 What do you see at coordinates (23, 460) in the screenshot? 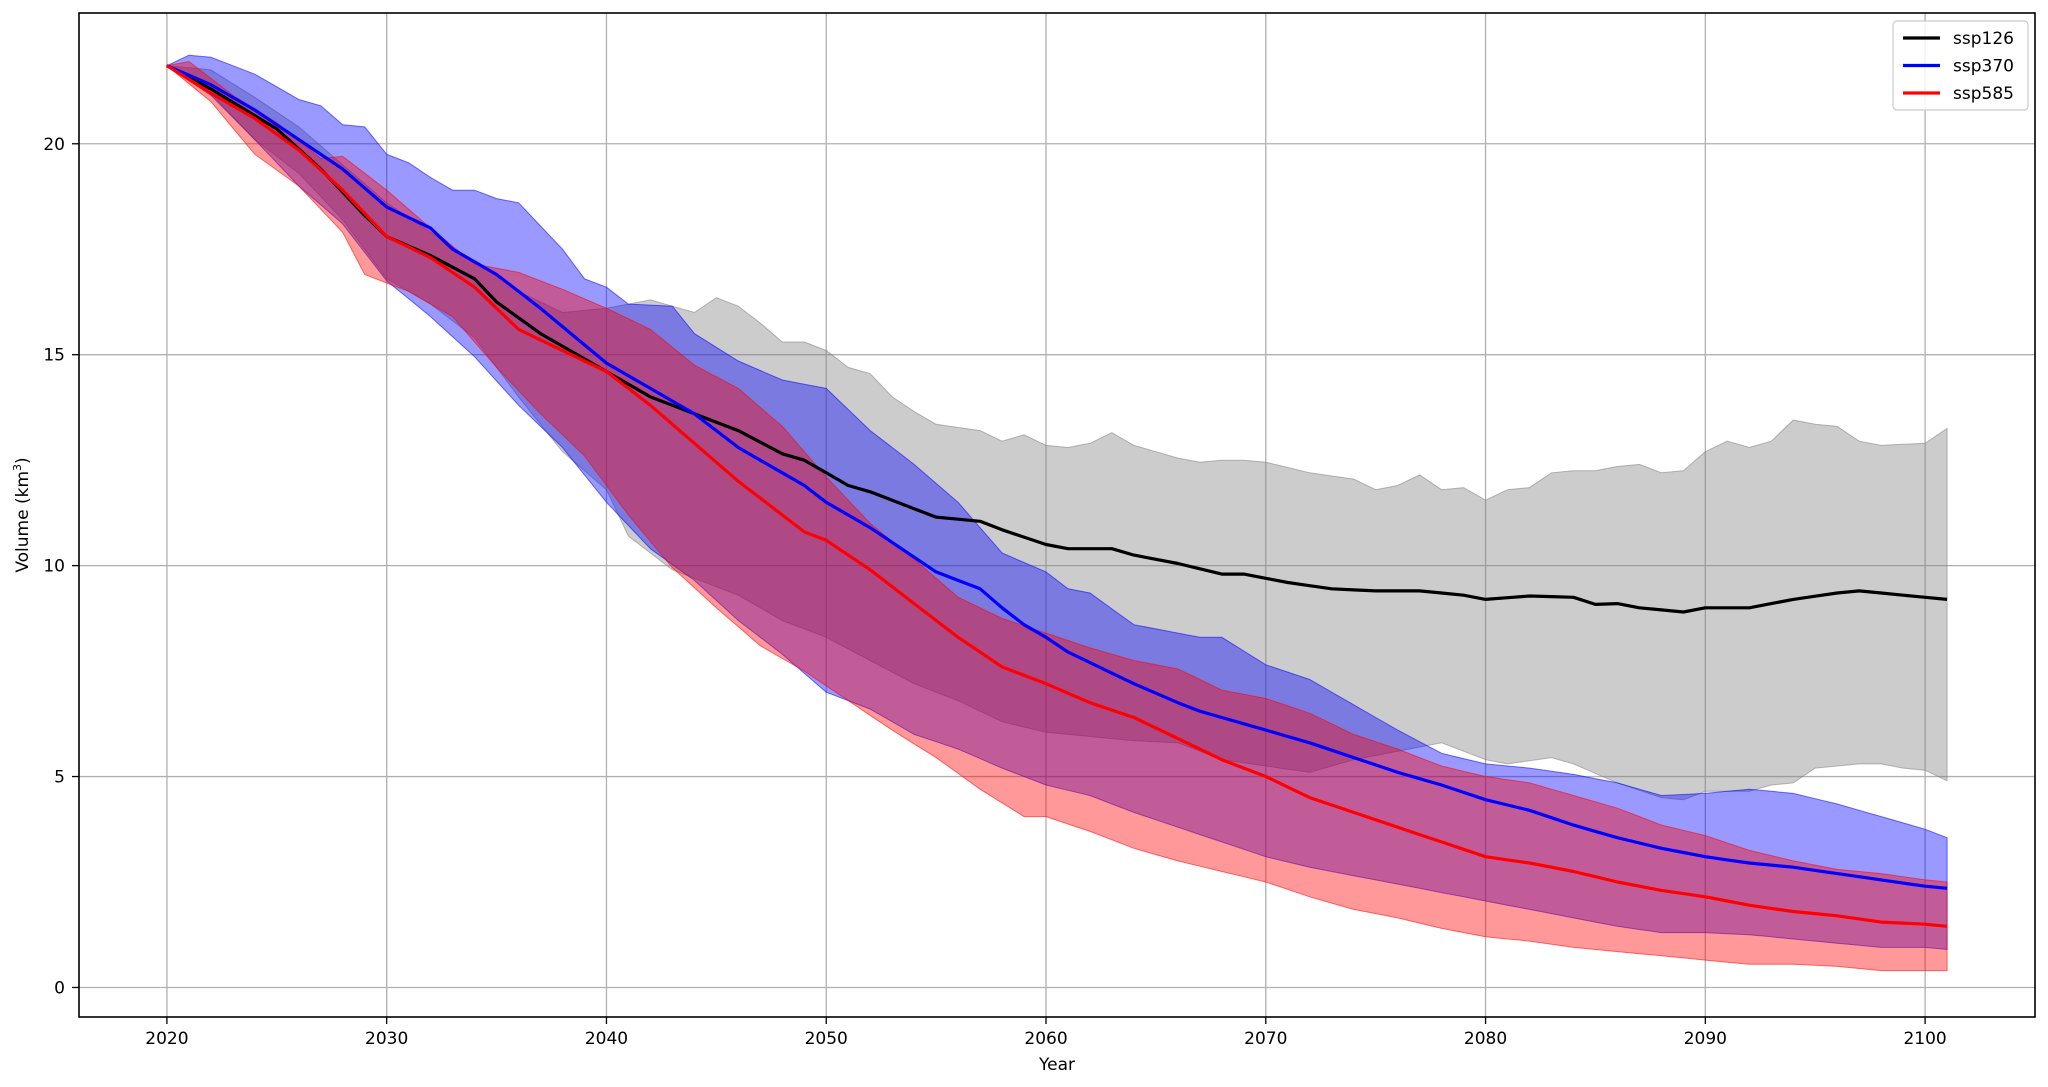
I see `y-axis-title-close: )` at bounding box center [23, 460].